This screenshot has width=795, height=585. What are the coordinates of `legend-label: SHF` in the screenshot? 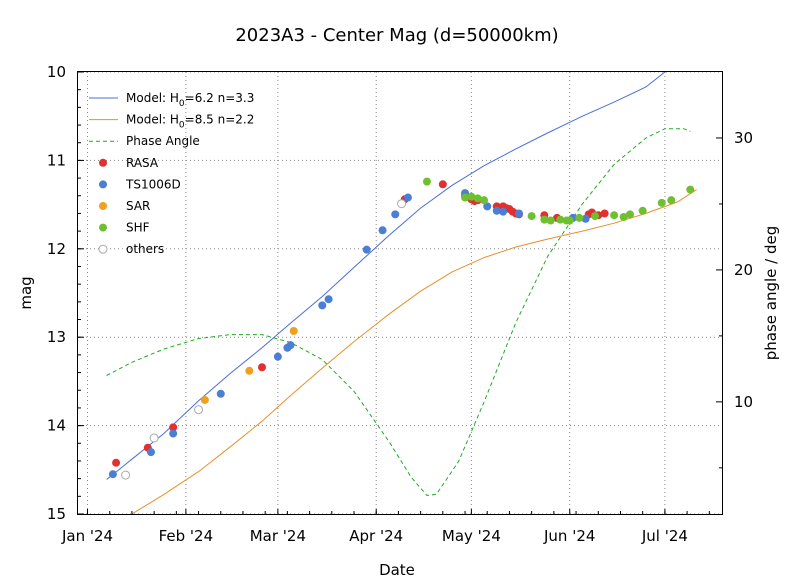 It's located at (138, 228).